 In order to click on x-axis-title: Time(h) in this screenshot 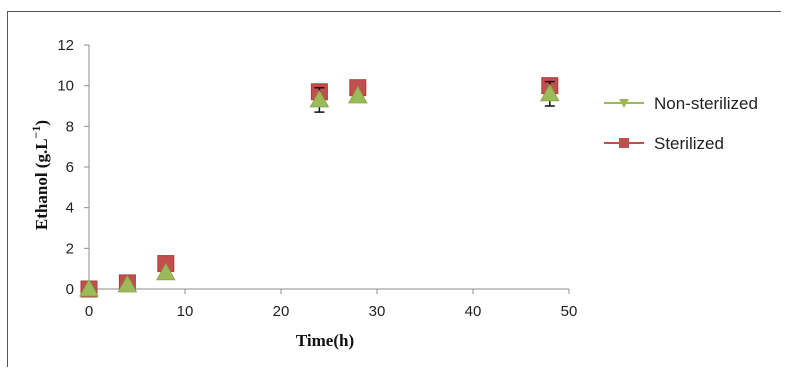, I will do `click(325, 340)`.